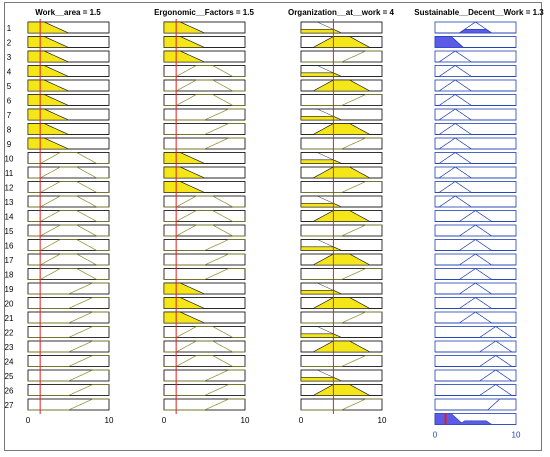 The image size is (550, 457). Describe the element at coordinates (262, 100) in the screenshot. I see `rule-row: 6` at that location.